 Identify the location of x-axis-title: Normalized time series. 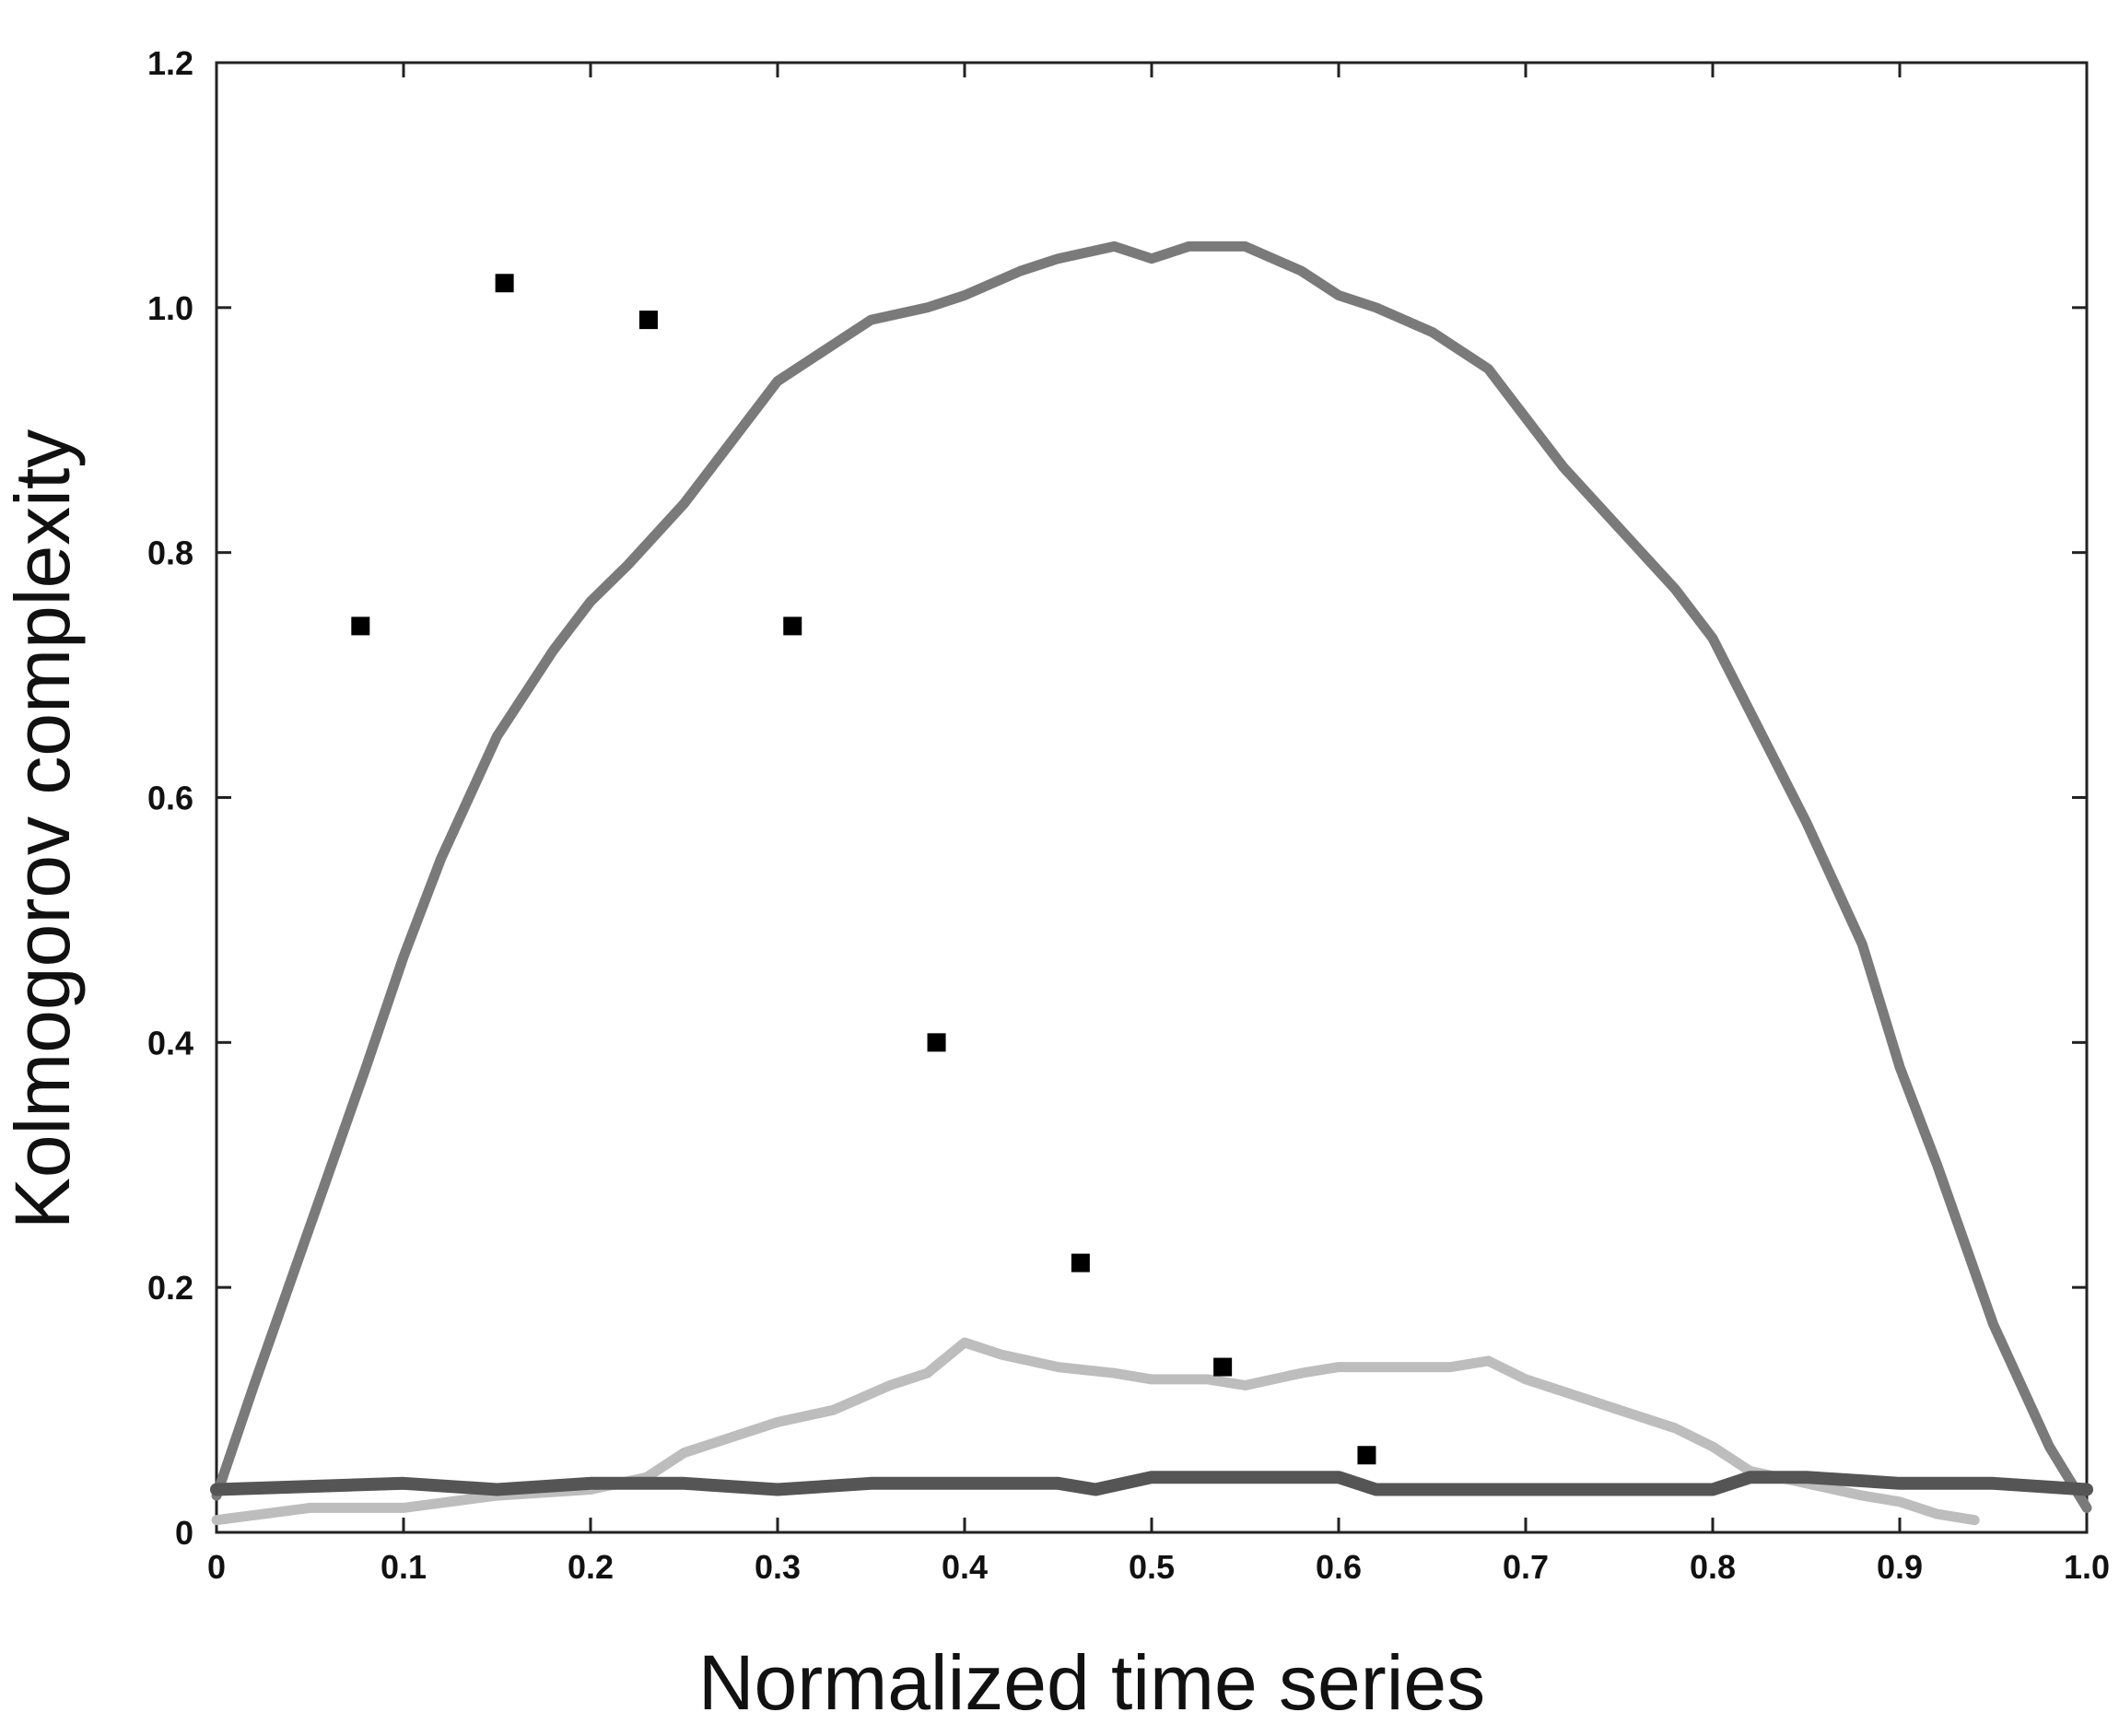
(1091, 1682).